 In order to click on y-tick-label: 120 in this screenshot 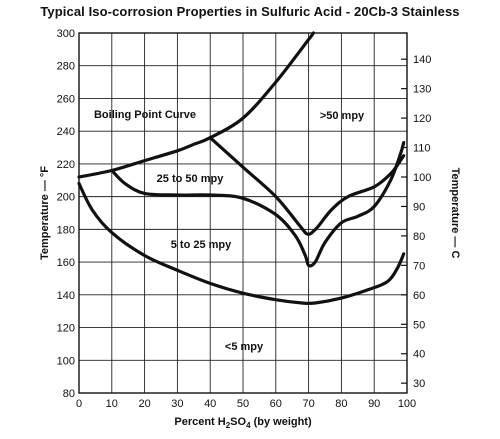, I will do `click(66, 329)`.